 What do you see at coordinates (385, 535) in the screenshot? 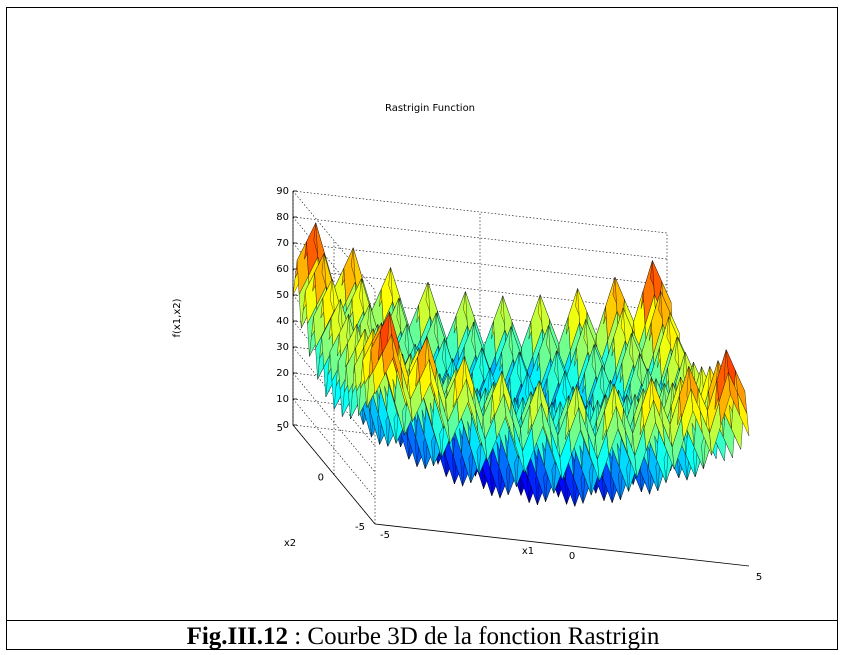
I see `x-tick-label: -5` at bounding box center [385, 535].